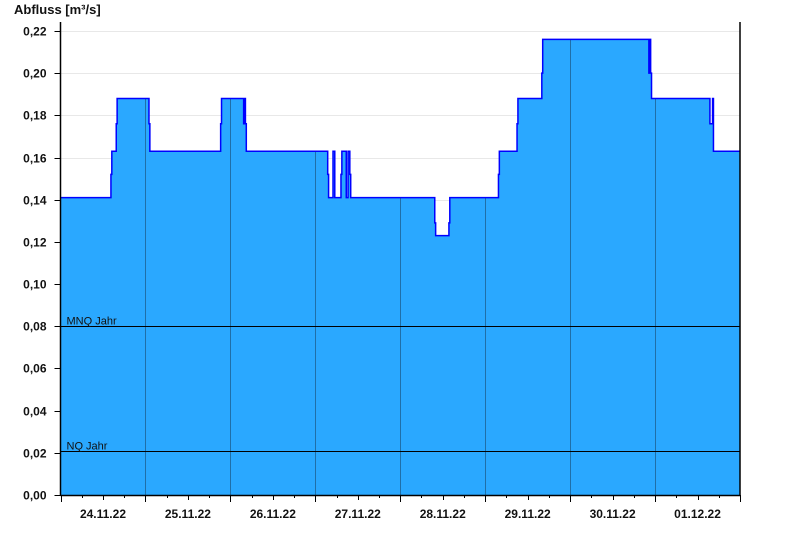 The height and width of the screenshot is (550, 800). What do you see at coordinates (188, 514) in the screenshot?
I see `x-tick-label: 25.11.22` at bounding box center [188, 514].